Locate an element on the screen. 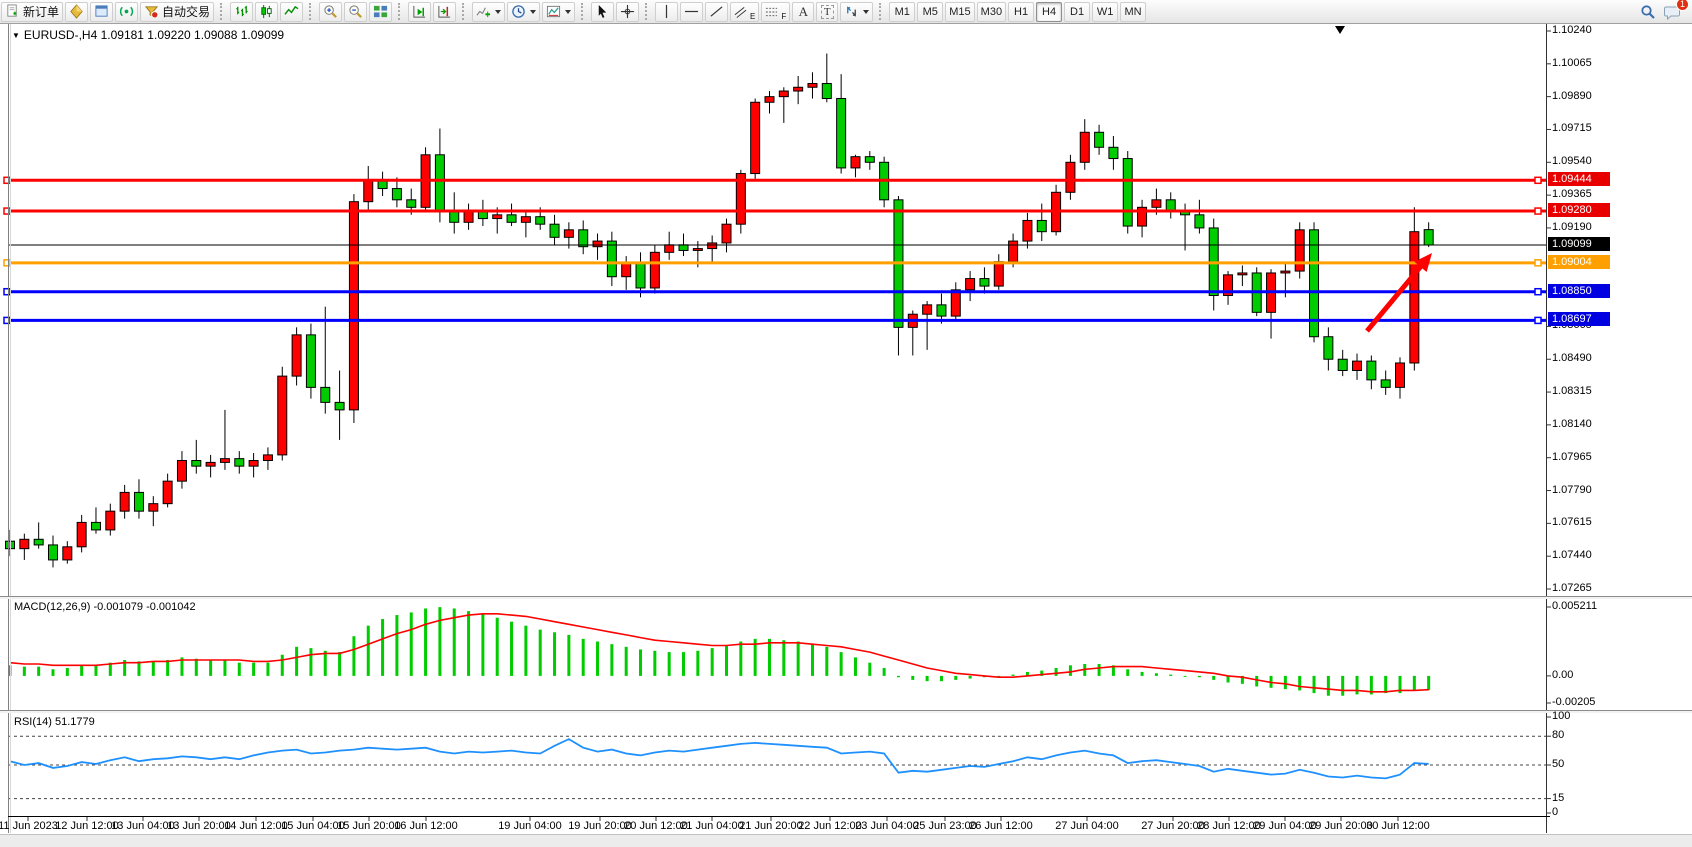 The height and width of the screenshot is (847, 1692). zoom-in-icon is located at coordinates (330, 11).